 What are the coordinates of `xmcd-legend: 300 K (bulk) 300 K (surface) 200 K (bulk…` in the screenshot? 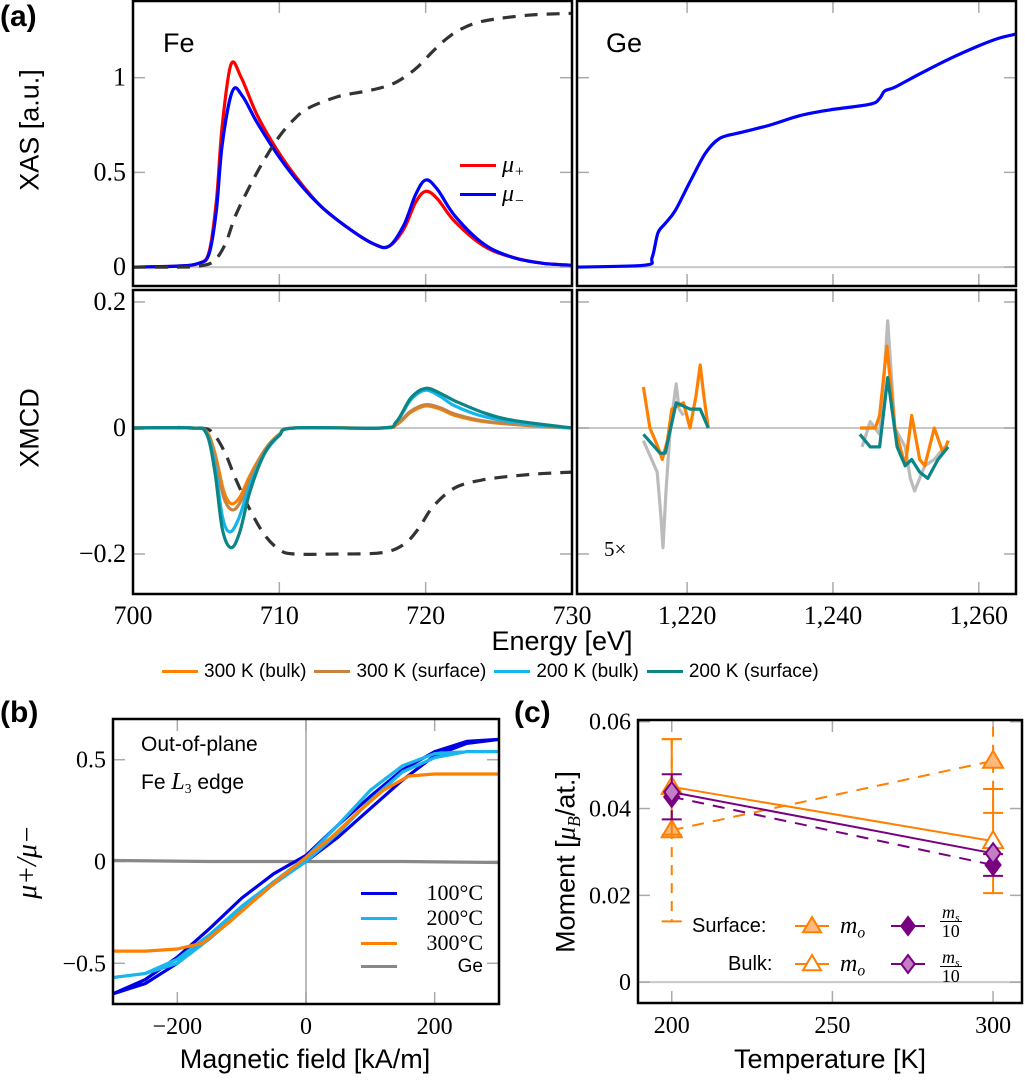 It's located at (490, 671).